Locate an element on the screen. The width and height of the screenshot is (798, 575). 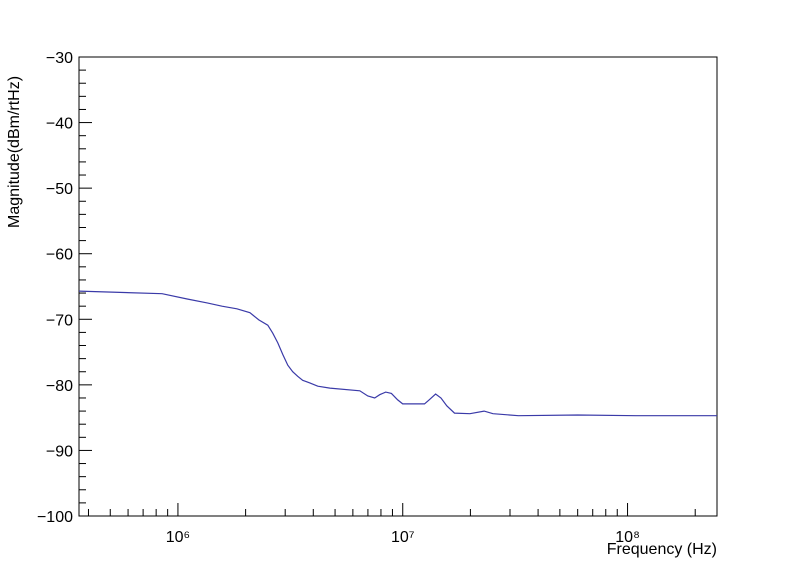
x-tick-label: 10⁸ is located at coordinates (627, 537).